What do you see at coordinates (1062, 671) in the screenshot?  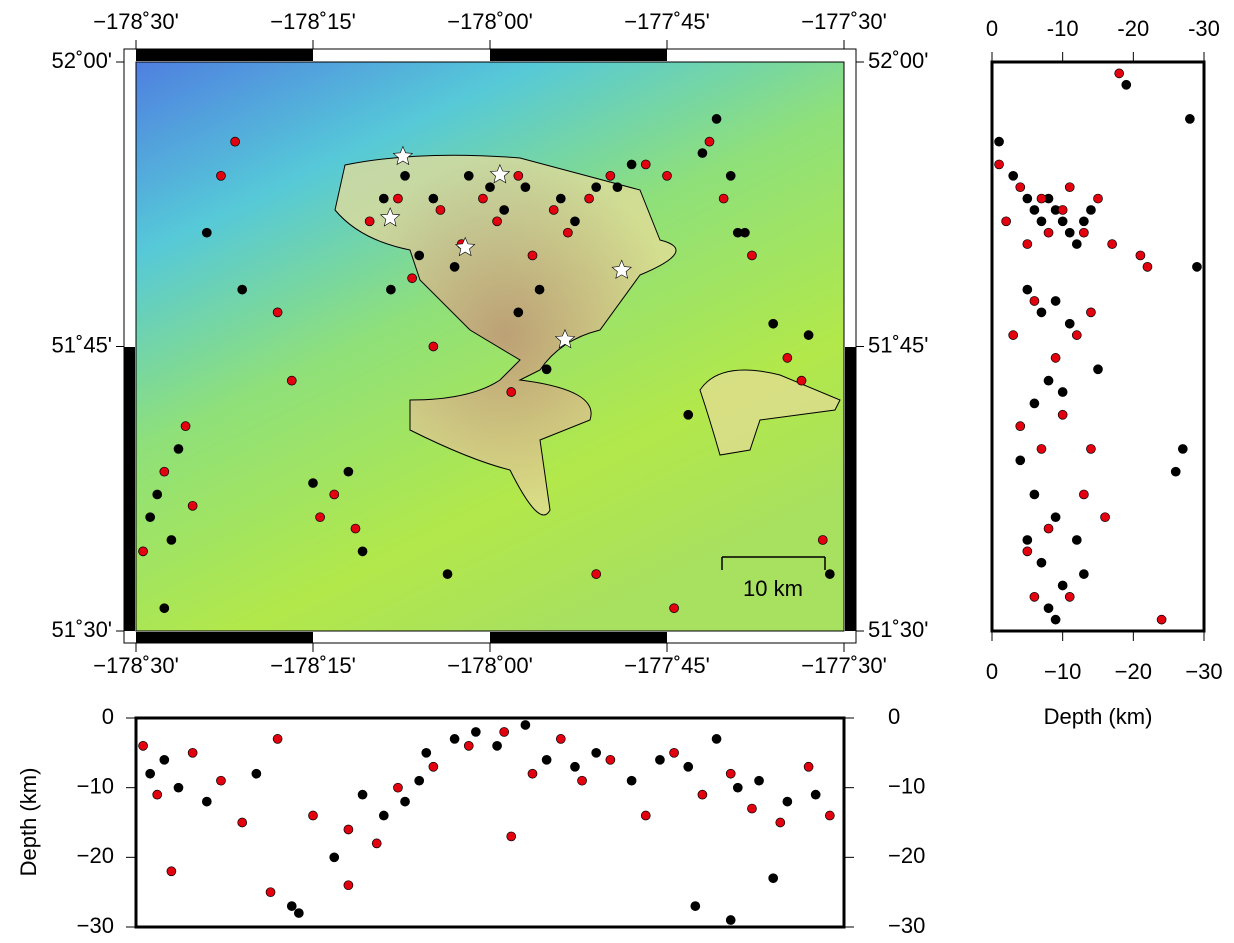 I see `x-tick-label: −10` at bounding box center [1062, 671].